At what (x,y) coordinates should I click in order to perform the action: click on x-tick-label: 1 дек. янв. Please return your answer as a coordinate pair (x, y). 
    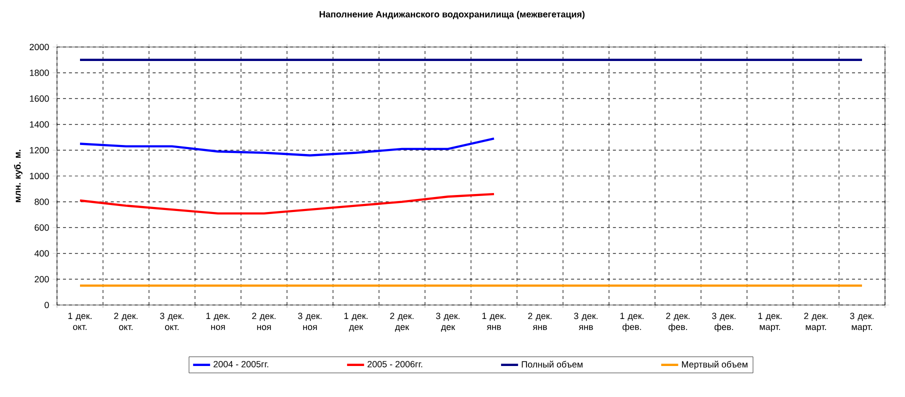
    Looking at the image, I should click on (494, 321).